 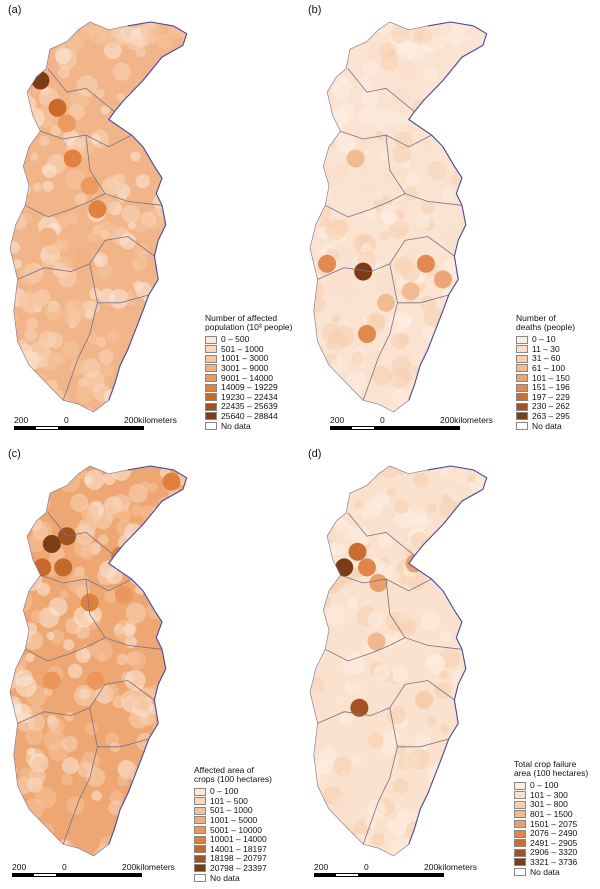 I want to click on scale-bar: 200 0 200kilometers, so click(x=415, y=422).